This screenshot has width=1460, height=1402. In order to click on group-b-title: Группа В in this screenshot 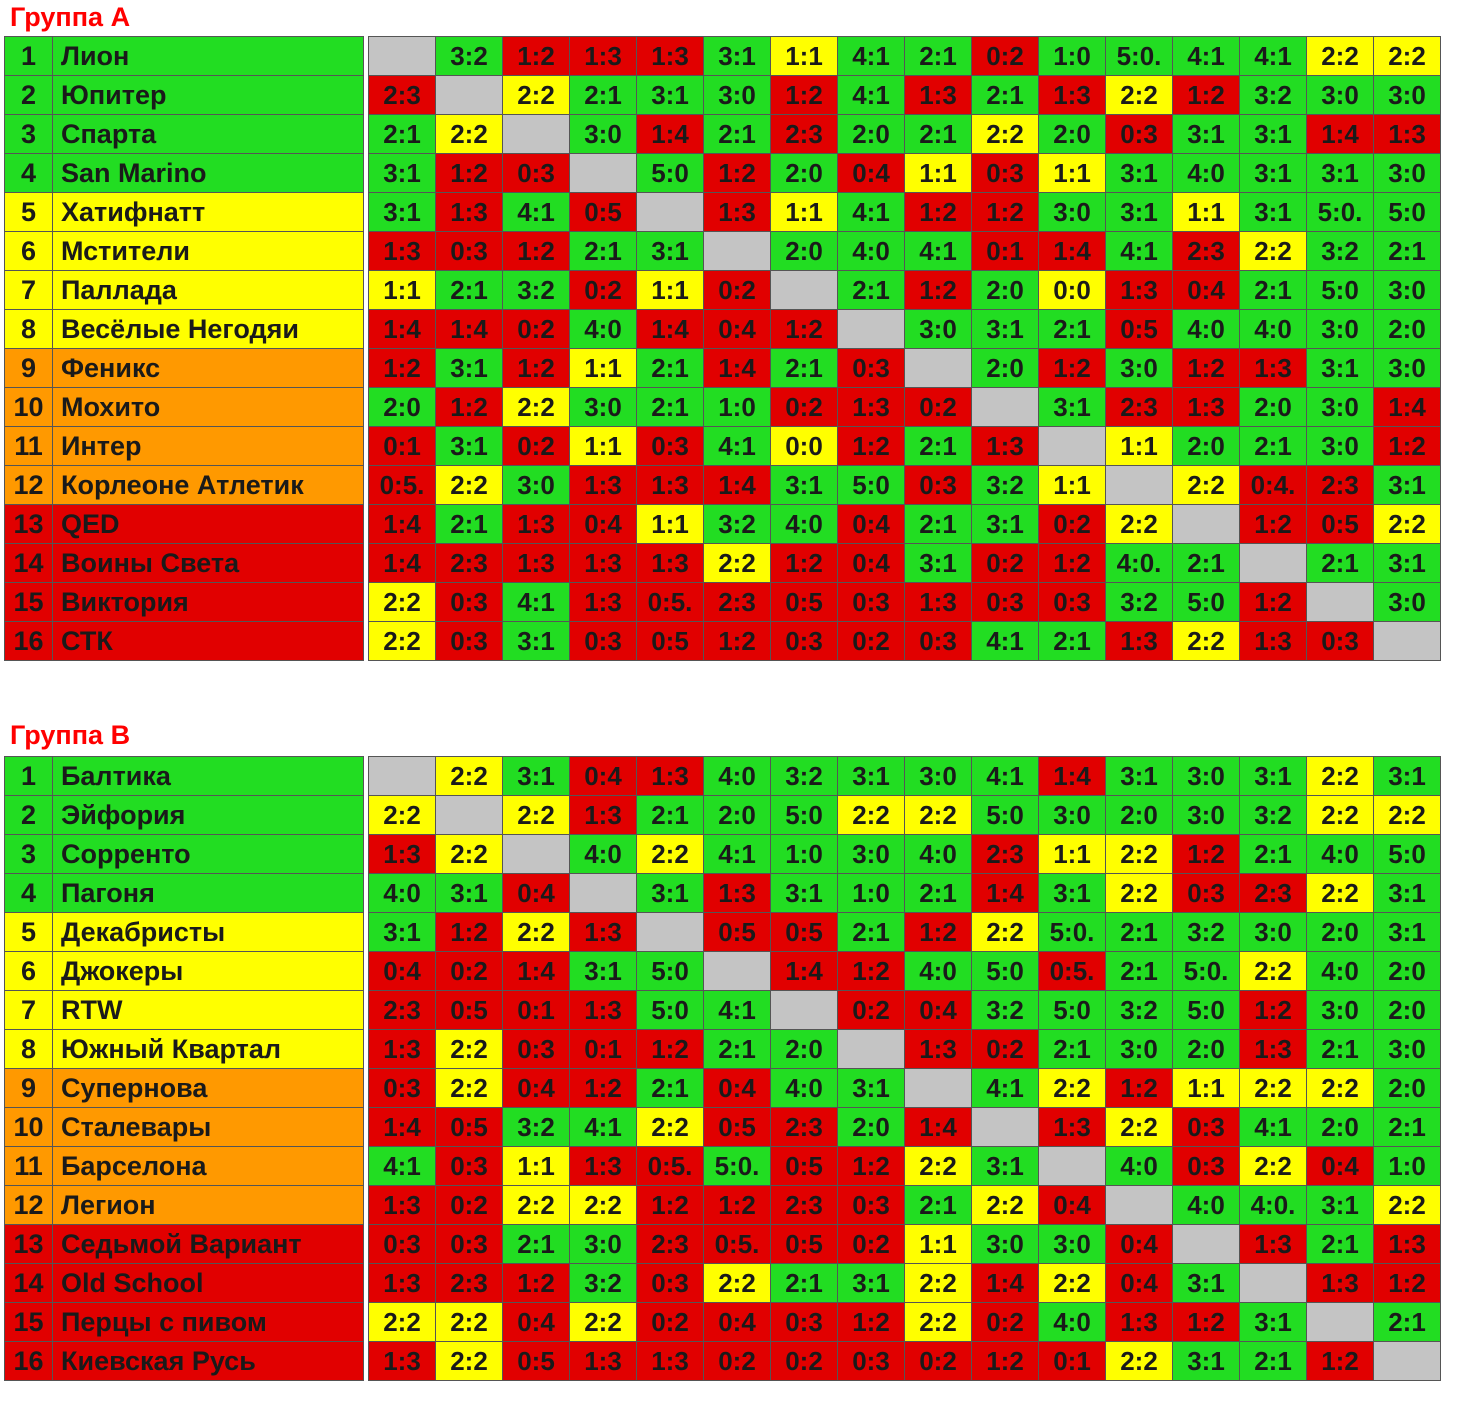, I will do `click(70, 735)`.